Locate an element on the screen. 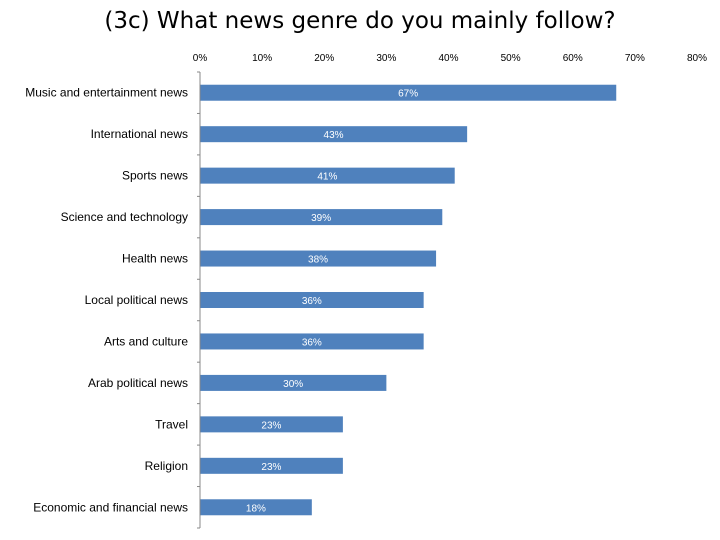 The width and height of the screenshot is (720, 540). x-tick-label: 10% is located at coordinates (262, 58).